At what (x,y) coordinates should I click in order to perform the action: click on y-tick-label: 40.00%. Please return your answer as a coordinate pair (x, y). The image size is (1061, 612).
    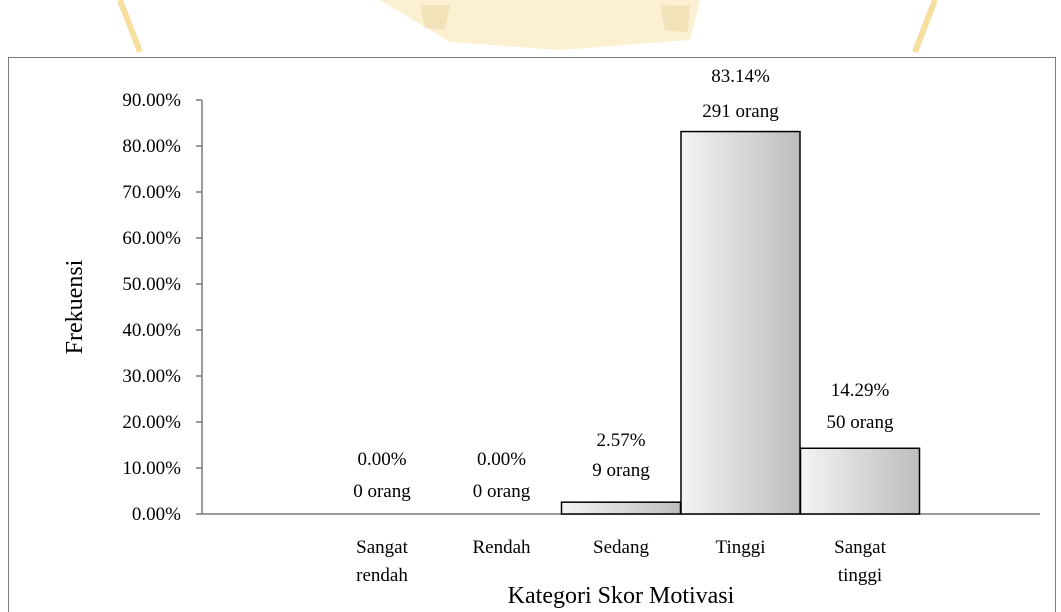
    Looking at the image, I should click on (151, 330).